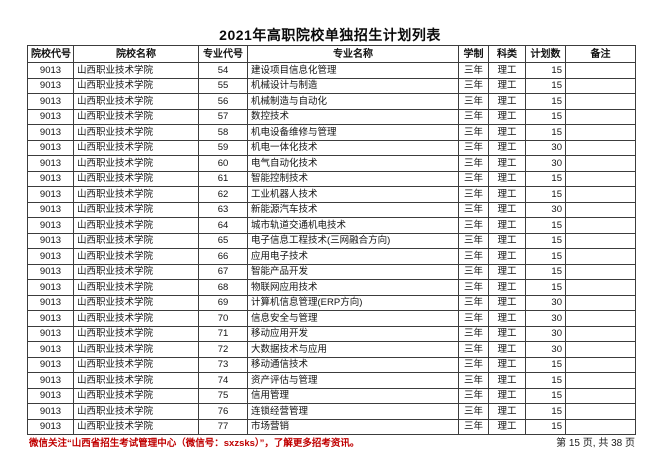  I want to click on cell-major-name: 智能控制技术, so click(353, 178).